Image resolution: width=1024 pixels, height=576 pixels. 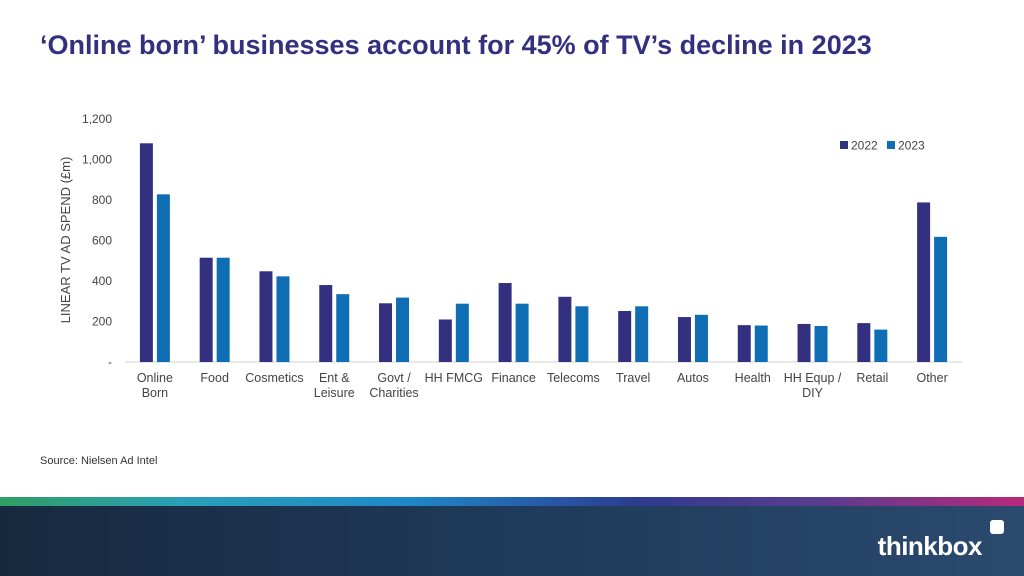 What do you see at coordinates (274, 378) in the screenshot?
I see `x-tick-label: Cosmetics` at bounding box center [274, 378].